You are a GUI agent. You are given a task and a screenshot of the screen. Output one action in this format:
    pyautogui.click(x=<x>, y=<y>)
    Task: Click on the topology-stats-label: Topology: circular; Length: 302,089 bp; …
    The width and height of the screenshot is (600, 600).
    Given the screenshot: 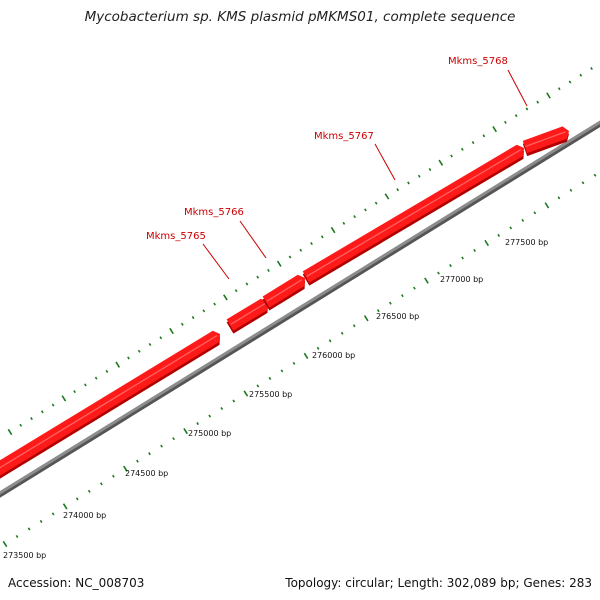 What is the action you would take?
    pyautogui.click(x=438, y=583)
    